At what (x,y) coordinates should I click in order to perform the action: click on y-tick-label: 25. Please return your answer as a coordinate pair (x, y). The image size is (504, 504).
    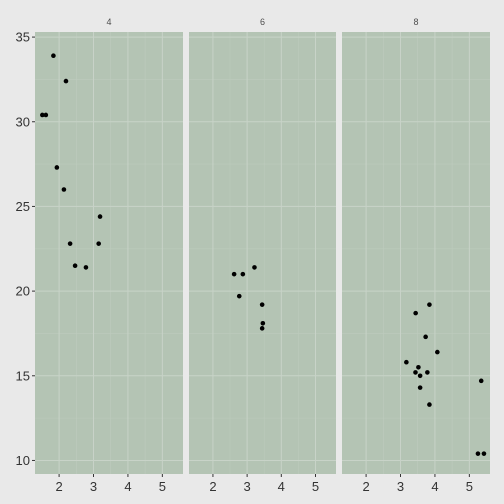
    Looking at the image, I should click on (23, 206).